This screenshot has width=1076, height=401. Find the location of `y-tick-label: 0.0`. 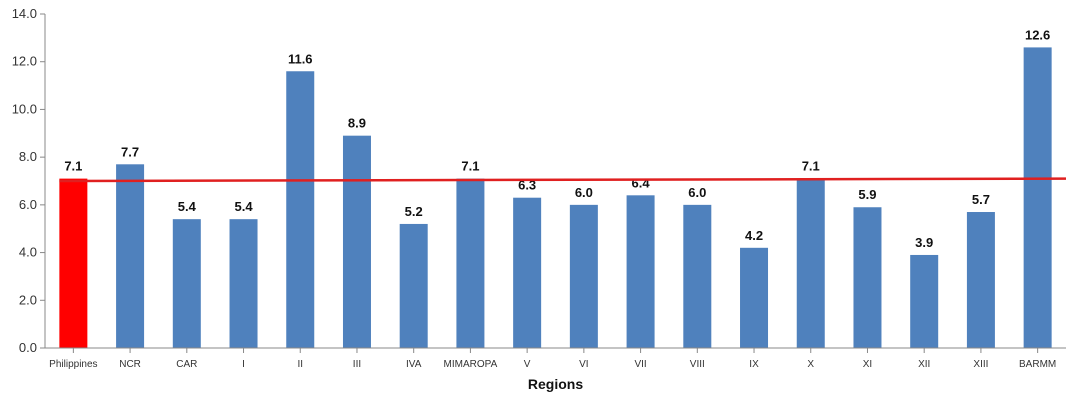

y-tick-label: 0.0 is located at coordinates (28, 347).